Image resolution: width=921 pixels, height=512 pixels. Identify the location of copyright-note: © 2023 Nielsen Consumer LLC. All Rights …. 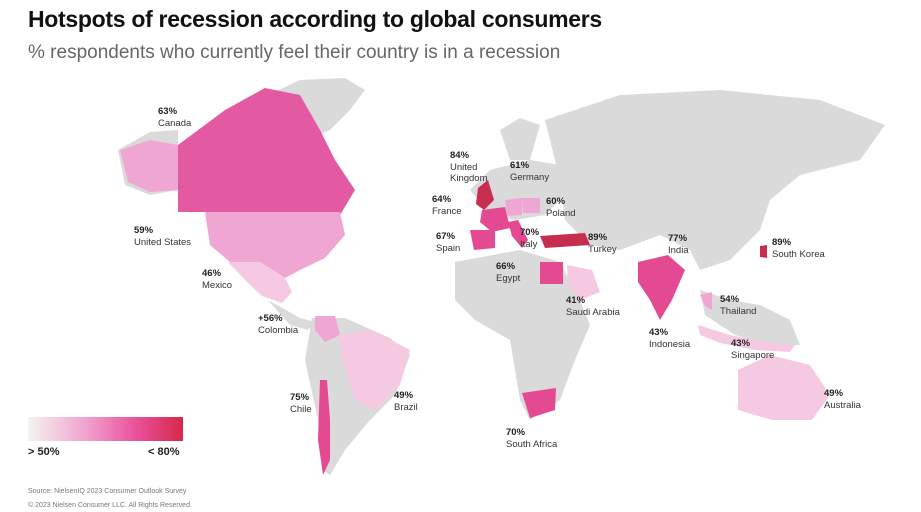
(110, 505).